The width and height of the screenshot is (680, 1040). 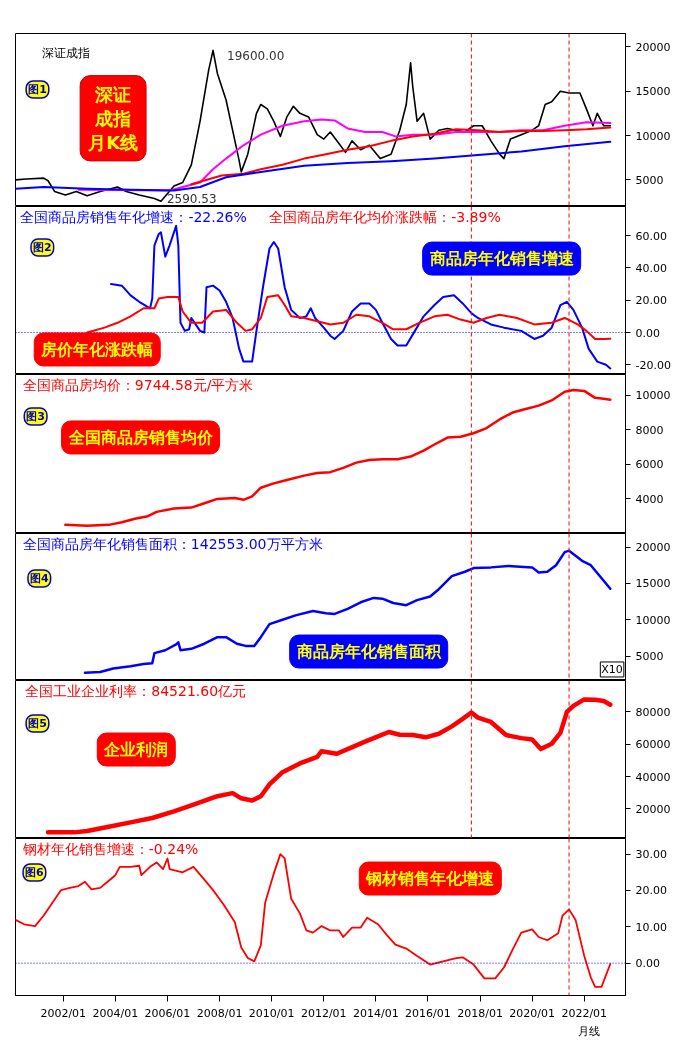 What do you see at coordinates (136, 750) in the screenshot?
I see `annotation: 企业利润` at bounding box center [136, 750].